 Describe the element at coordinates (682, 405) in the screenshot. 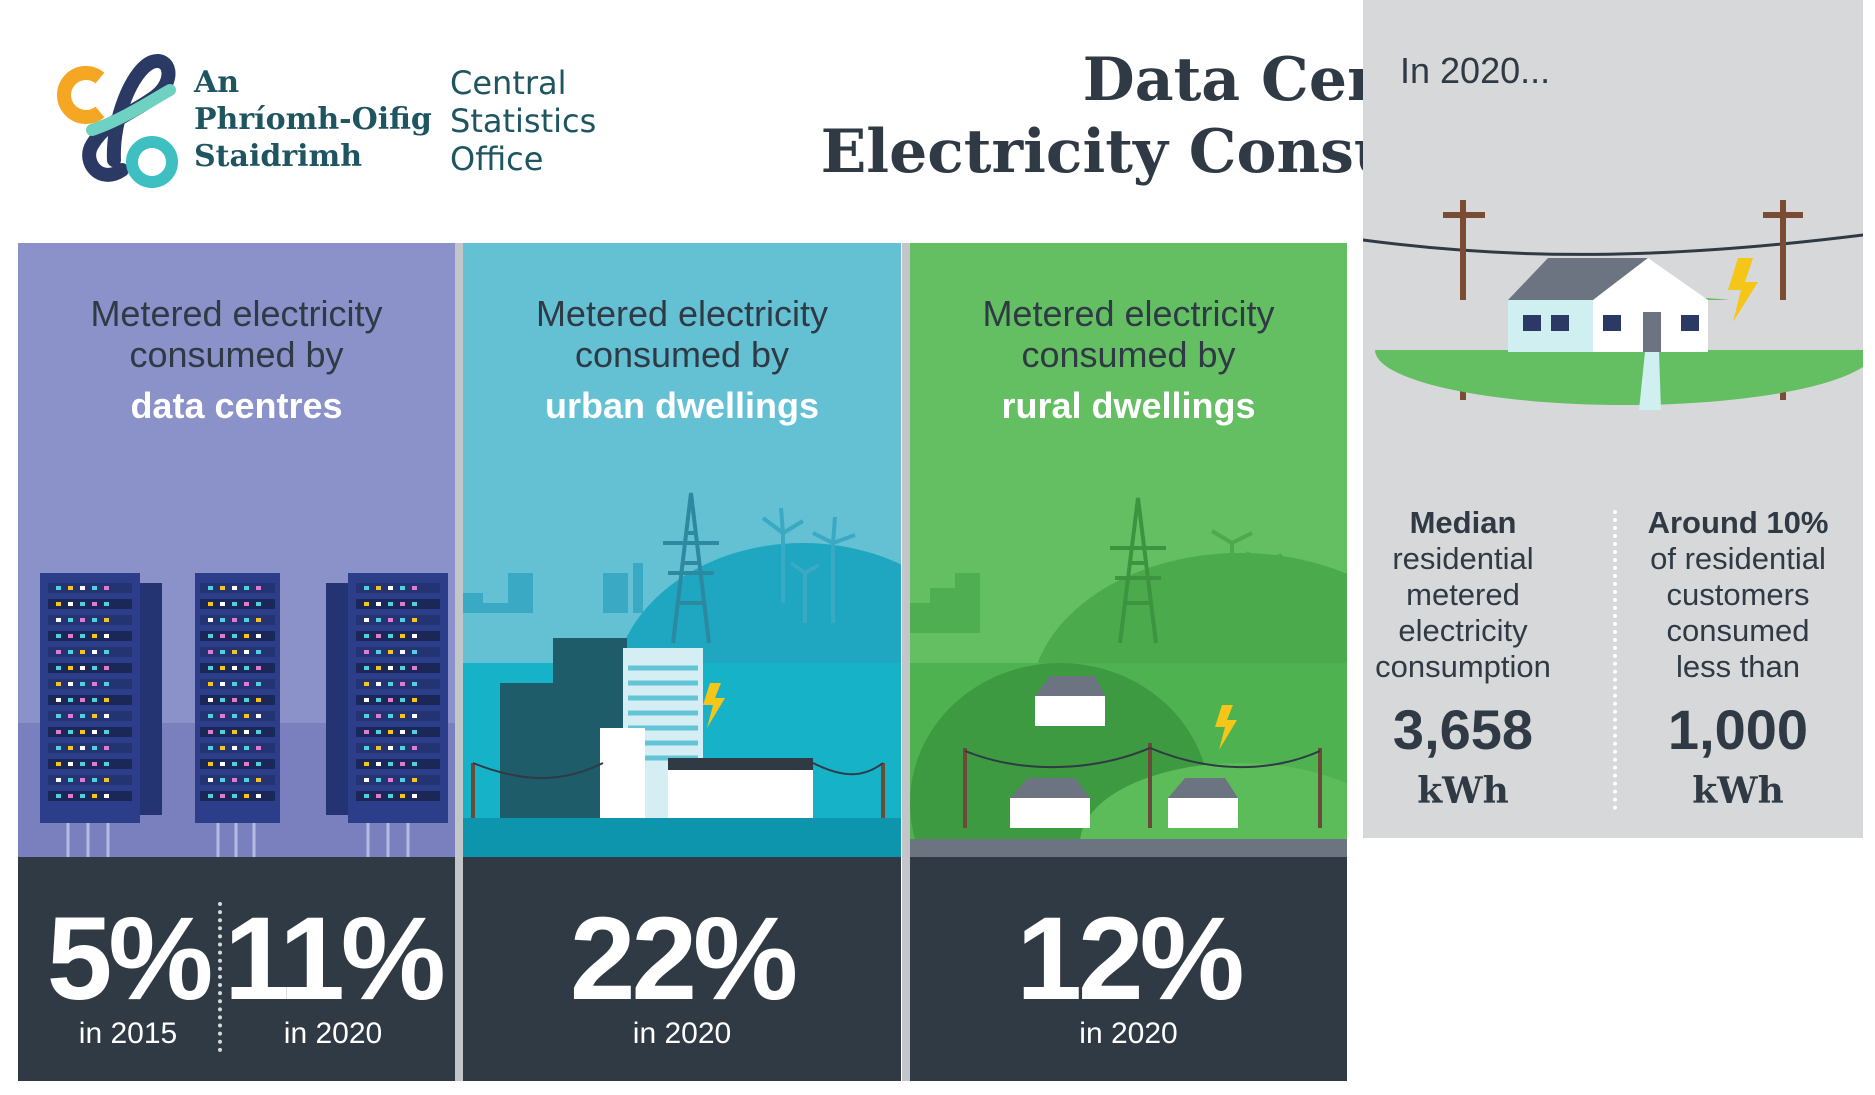

I see `panel-highlight: urban dwellings` at that location.